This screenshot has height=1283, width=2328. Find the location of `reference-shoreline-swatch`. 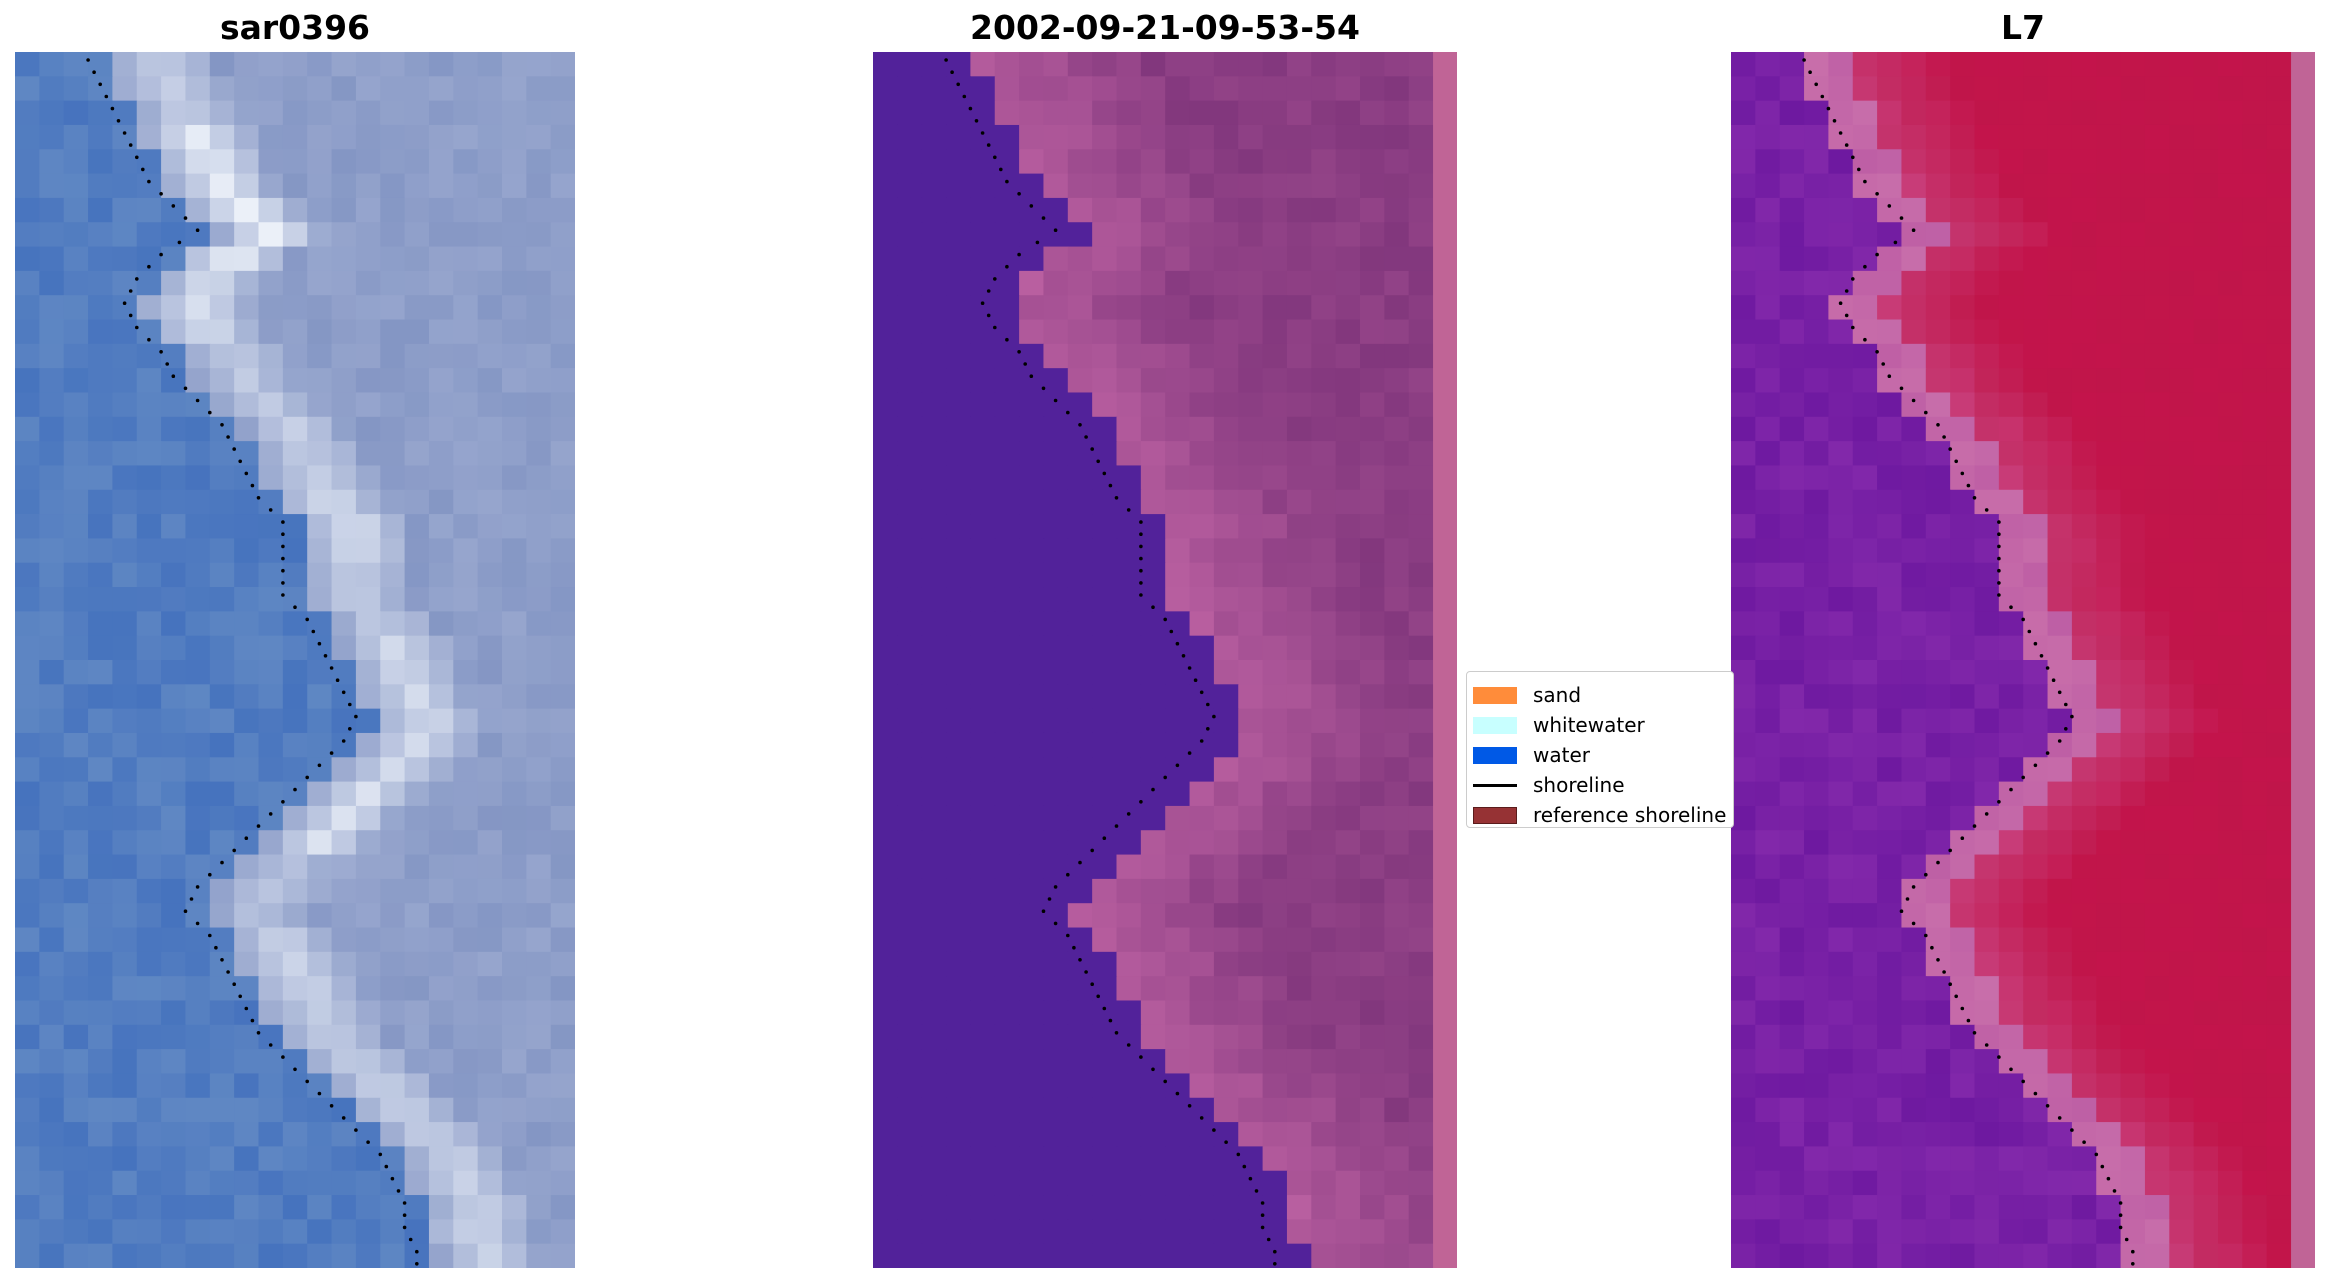

reference-shoreline-swatch is located at coordinates (1495, 815).